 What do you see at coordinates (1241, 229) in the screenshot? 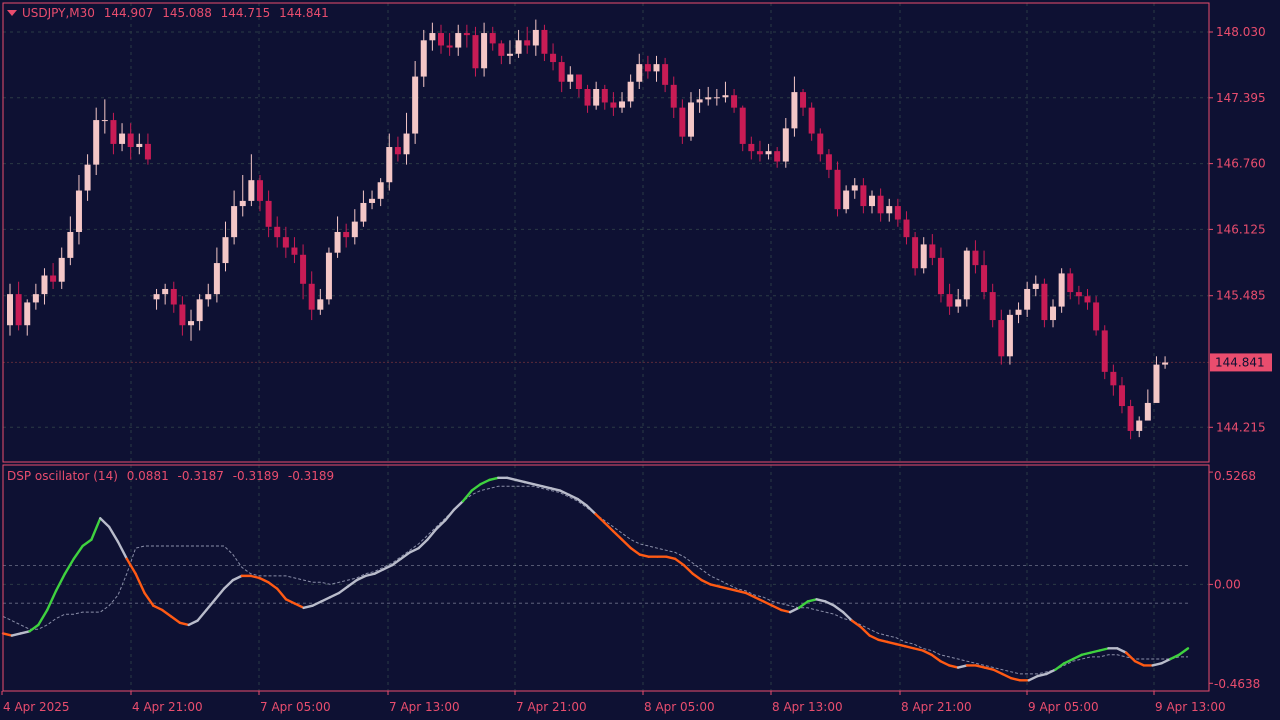
I see `price-tick-label: 146.125` at bounding box center [1241, 229].